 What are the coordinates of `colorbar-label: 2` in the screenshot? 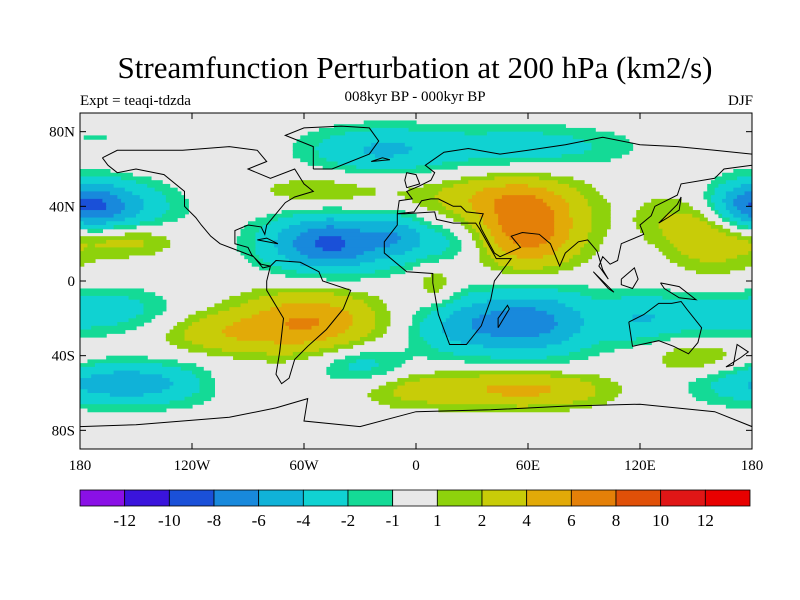 It's located at (482, 520).